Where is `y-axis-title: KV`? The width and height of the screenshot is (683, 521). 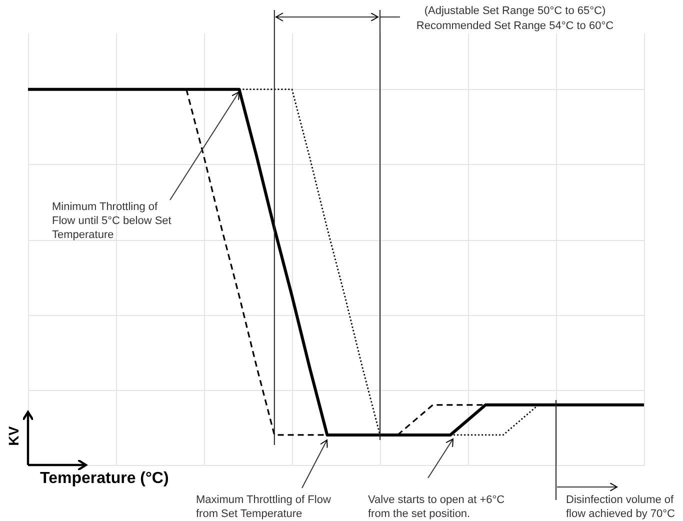 y-axis-title: KV is located at coordinates (14, 436).